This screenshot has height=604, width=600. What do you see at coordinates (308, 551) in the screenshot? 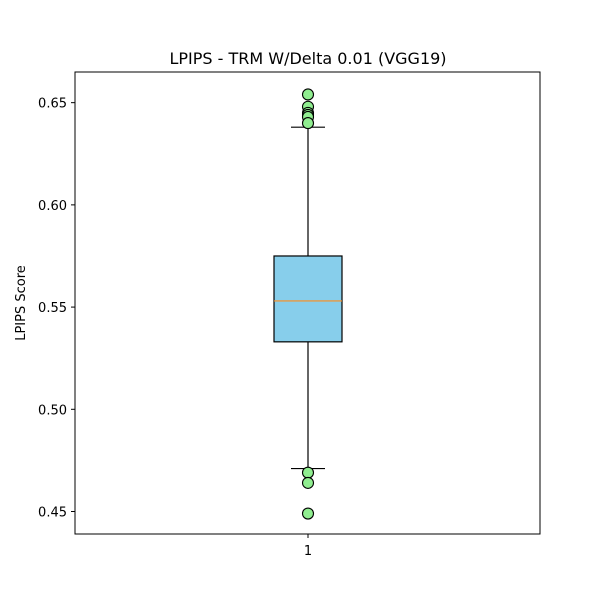
I see `x-tick-label: 1` at bounding box center [308, 551].